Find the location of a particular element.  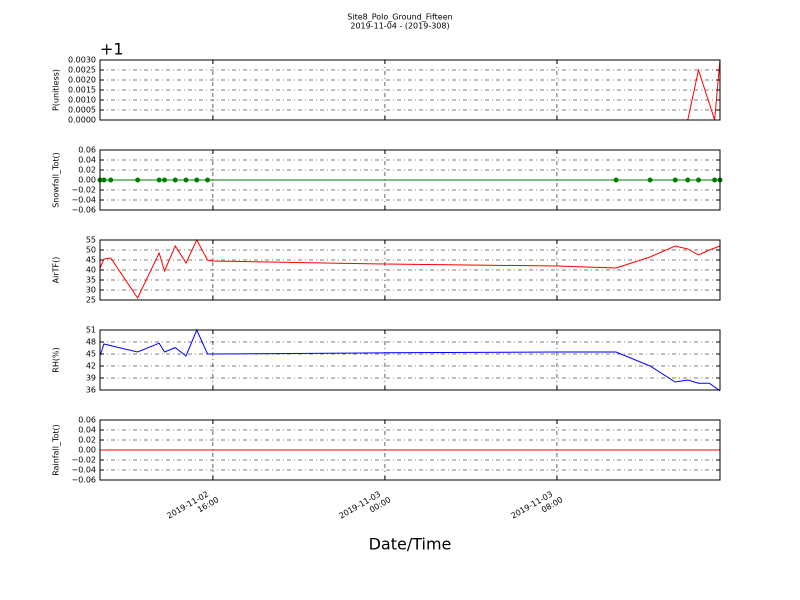

y-tick-label: 48 is located at coordinates (91, 342).